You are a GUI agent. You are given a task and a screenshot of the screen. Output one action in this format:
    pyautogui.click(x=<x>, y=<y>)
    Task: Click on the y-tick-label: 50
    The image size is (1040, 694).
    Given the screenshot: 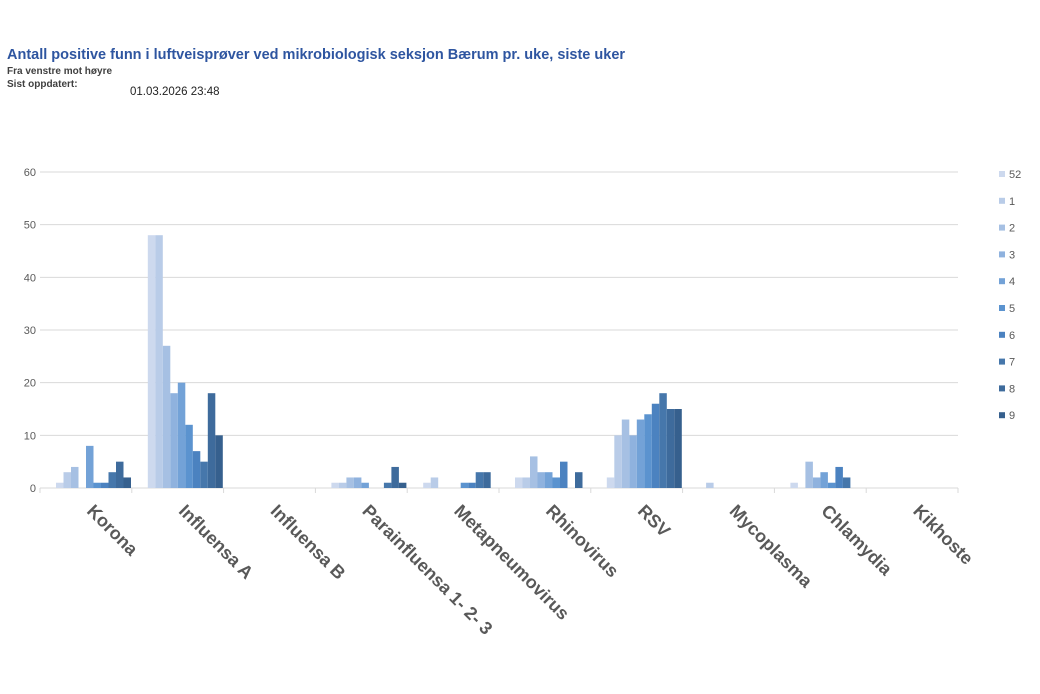 What is the action you would take?
    pyautogui.click(x=30, y=226)
    